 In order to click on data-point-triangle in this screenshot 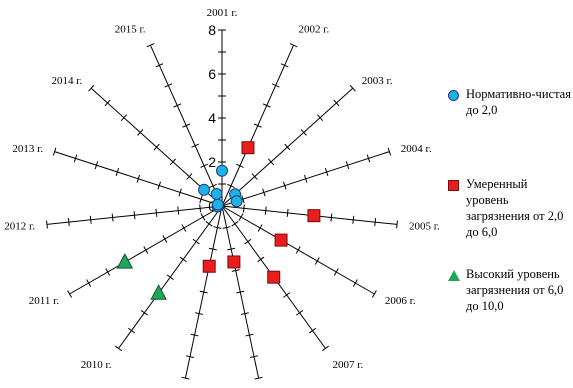, I will do `click(158, 292)`.